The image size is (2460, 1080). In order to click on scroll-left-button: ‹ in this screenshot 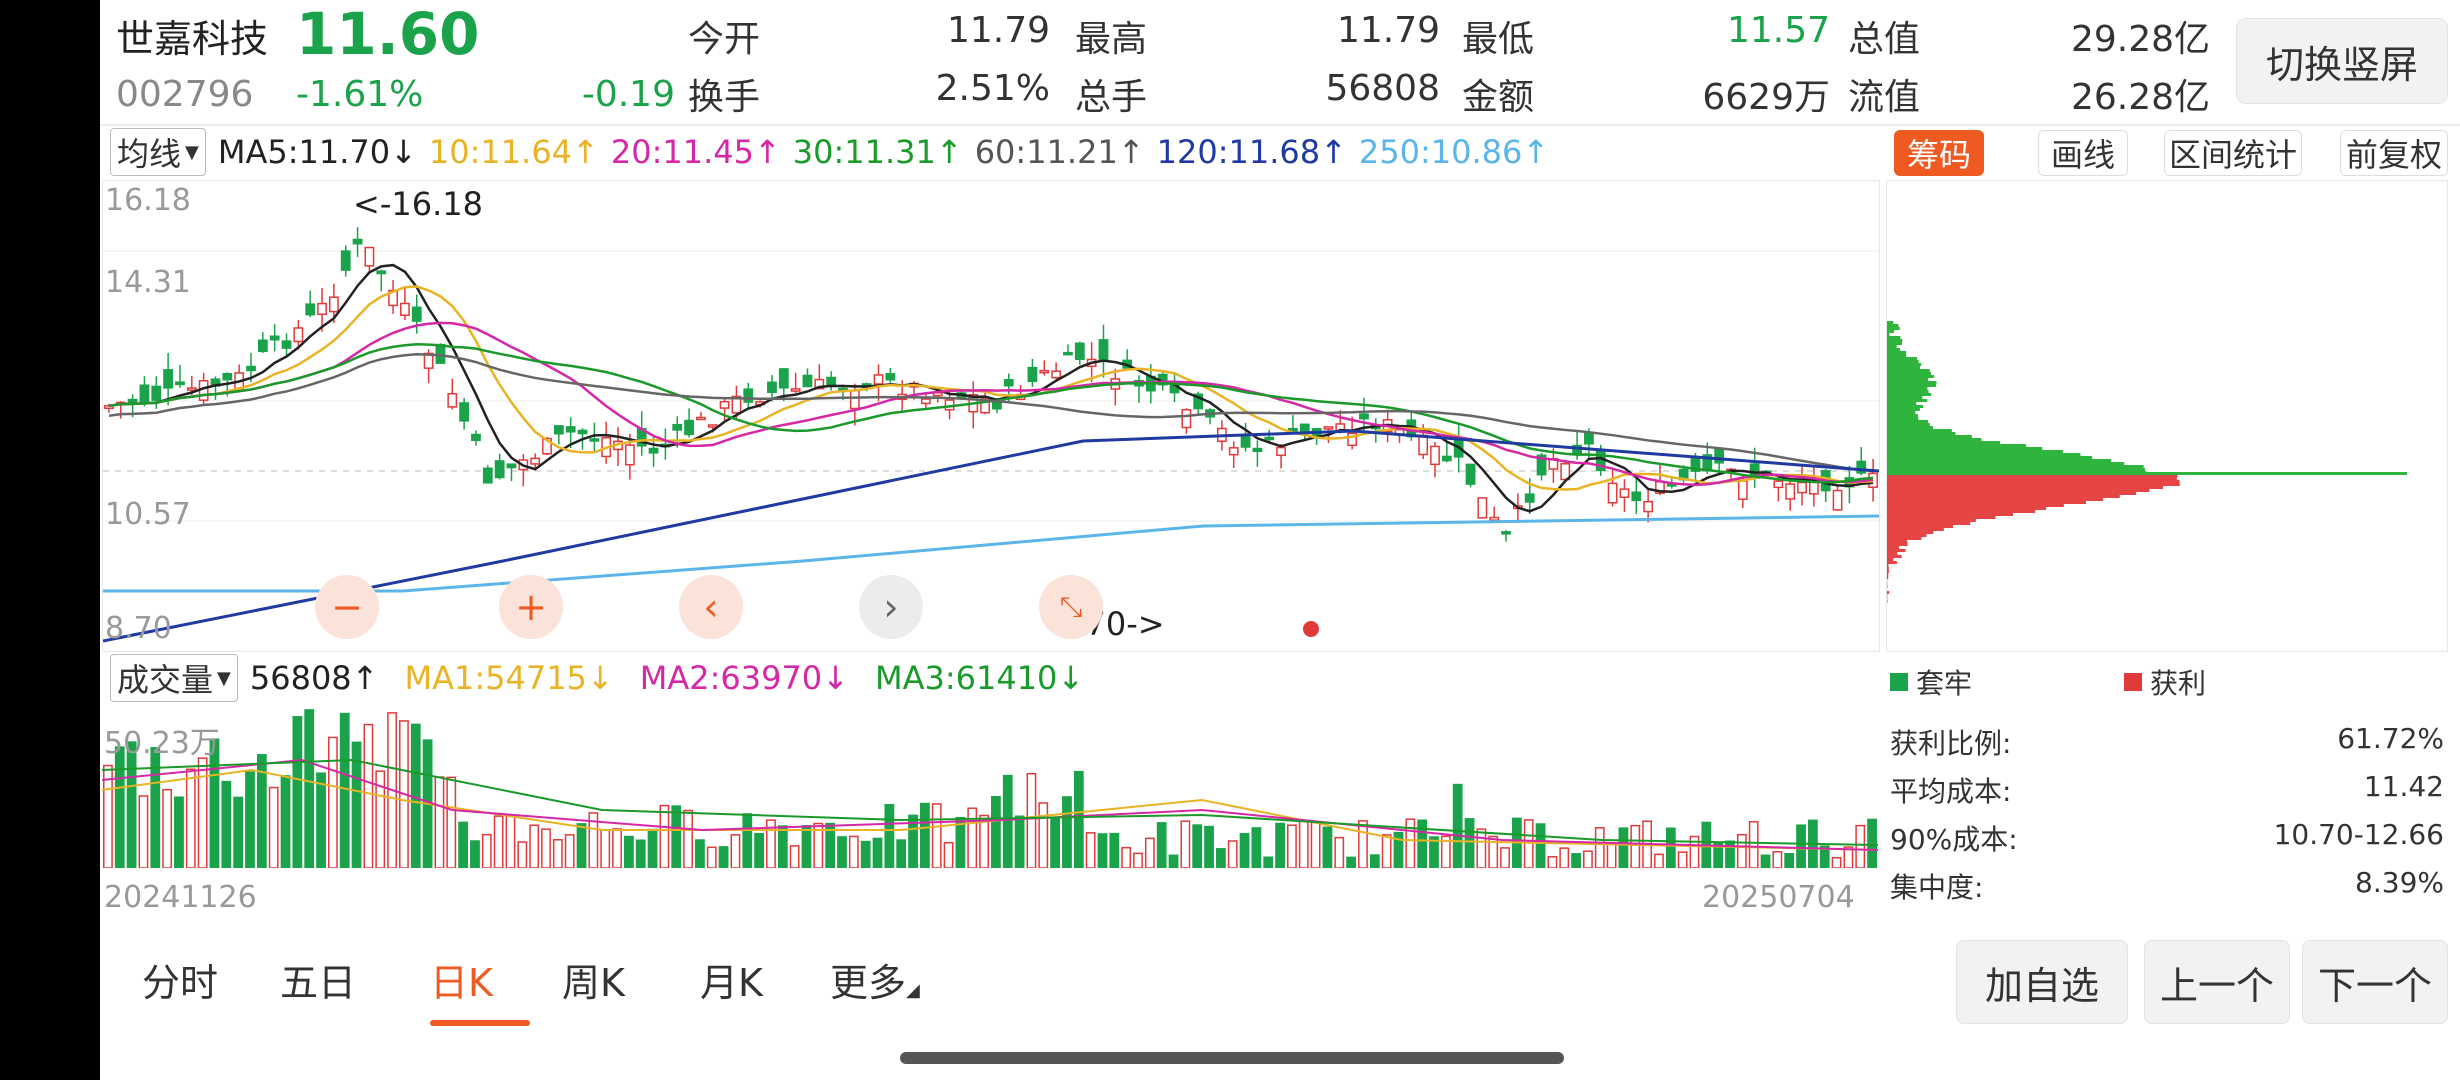, I will do `click(711, 607)`.